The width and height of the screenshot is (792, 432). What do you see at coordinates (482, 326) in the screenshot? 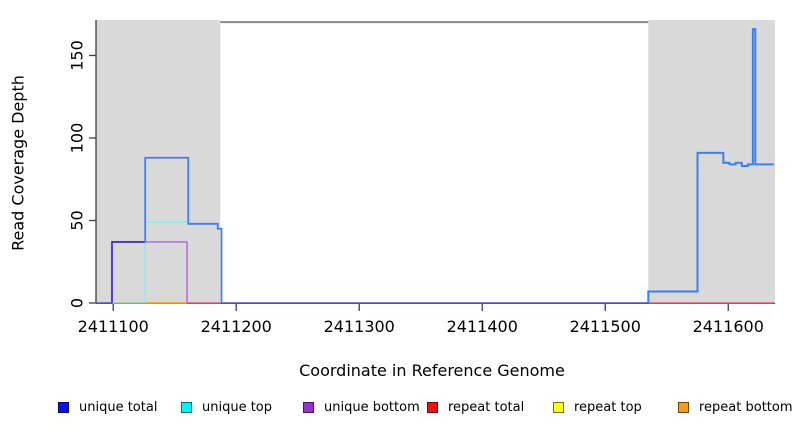
I see `x-tick-label: 2411400` at bounding box center [482, 326].